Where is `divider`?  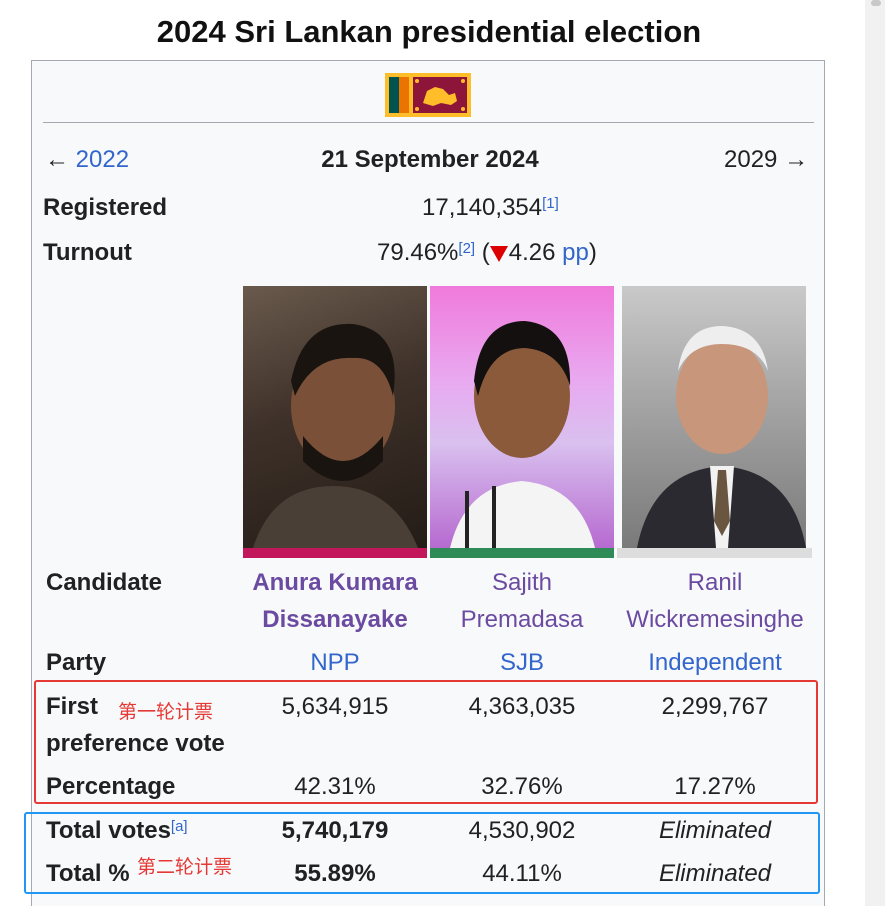 divider is located at coordinates (428, 122).